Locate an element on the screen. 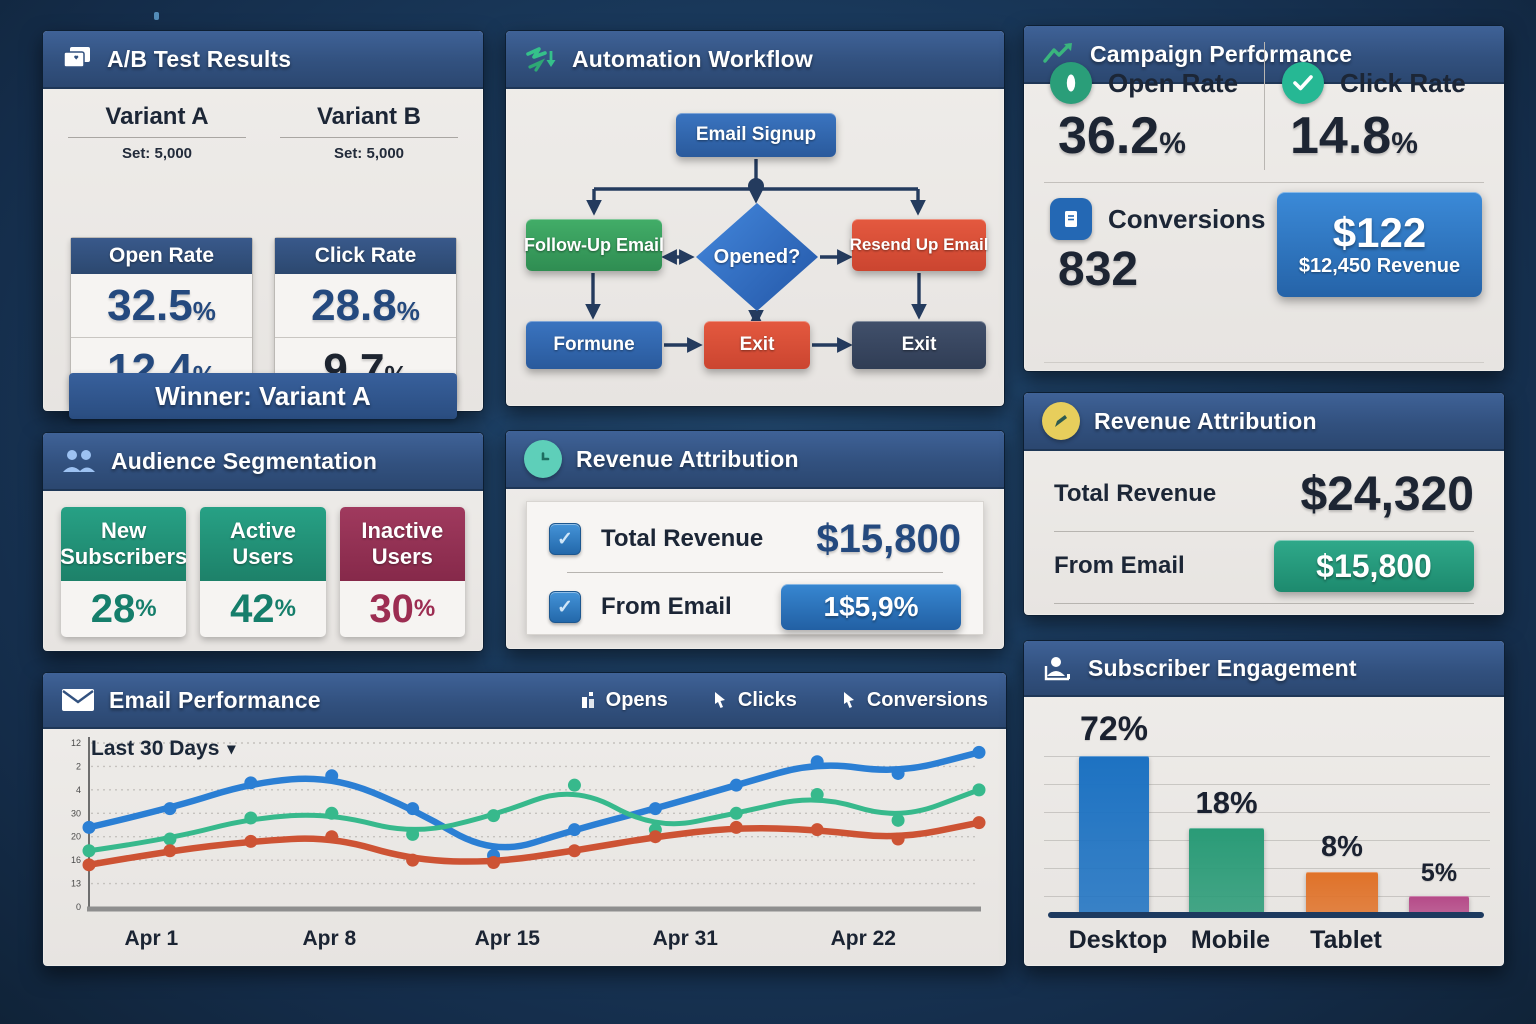  bar-chart-baseline is located at coordinates (1266, 915).